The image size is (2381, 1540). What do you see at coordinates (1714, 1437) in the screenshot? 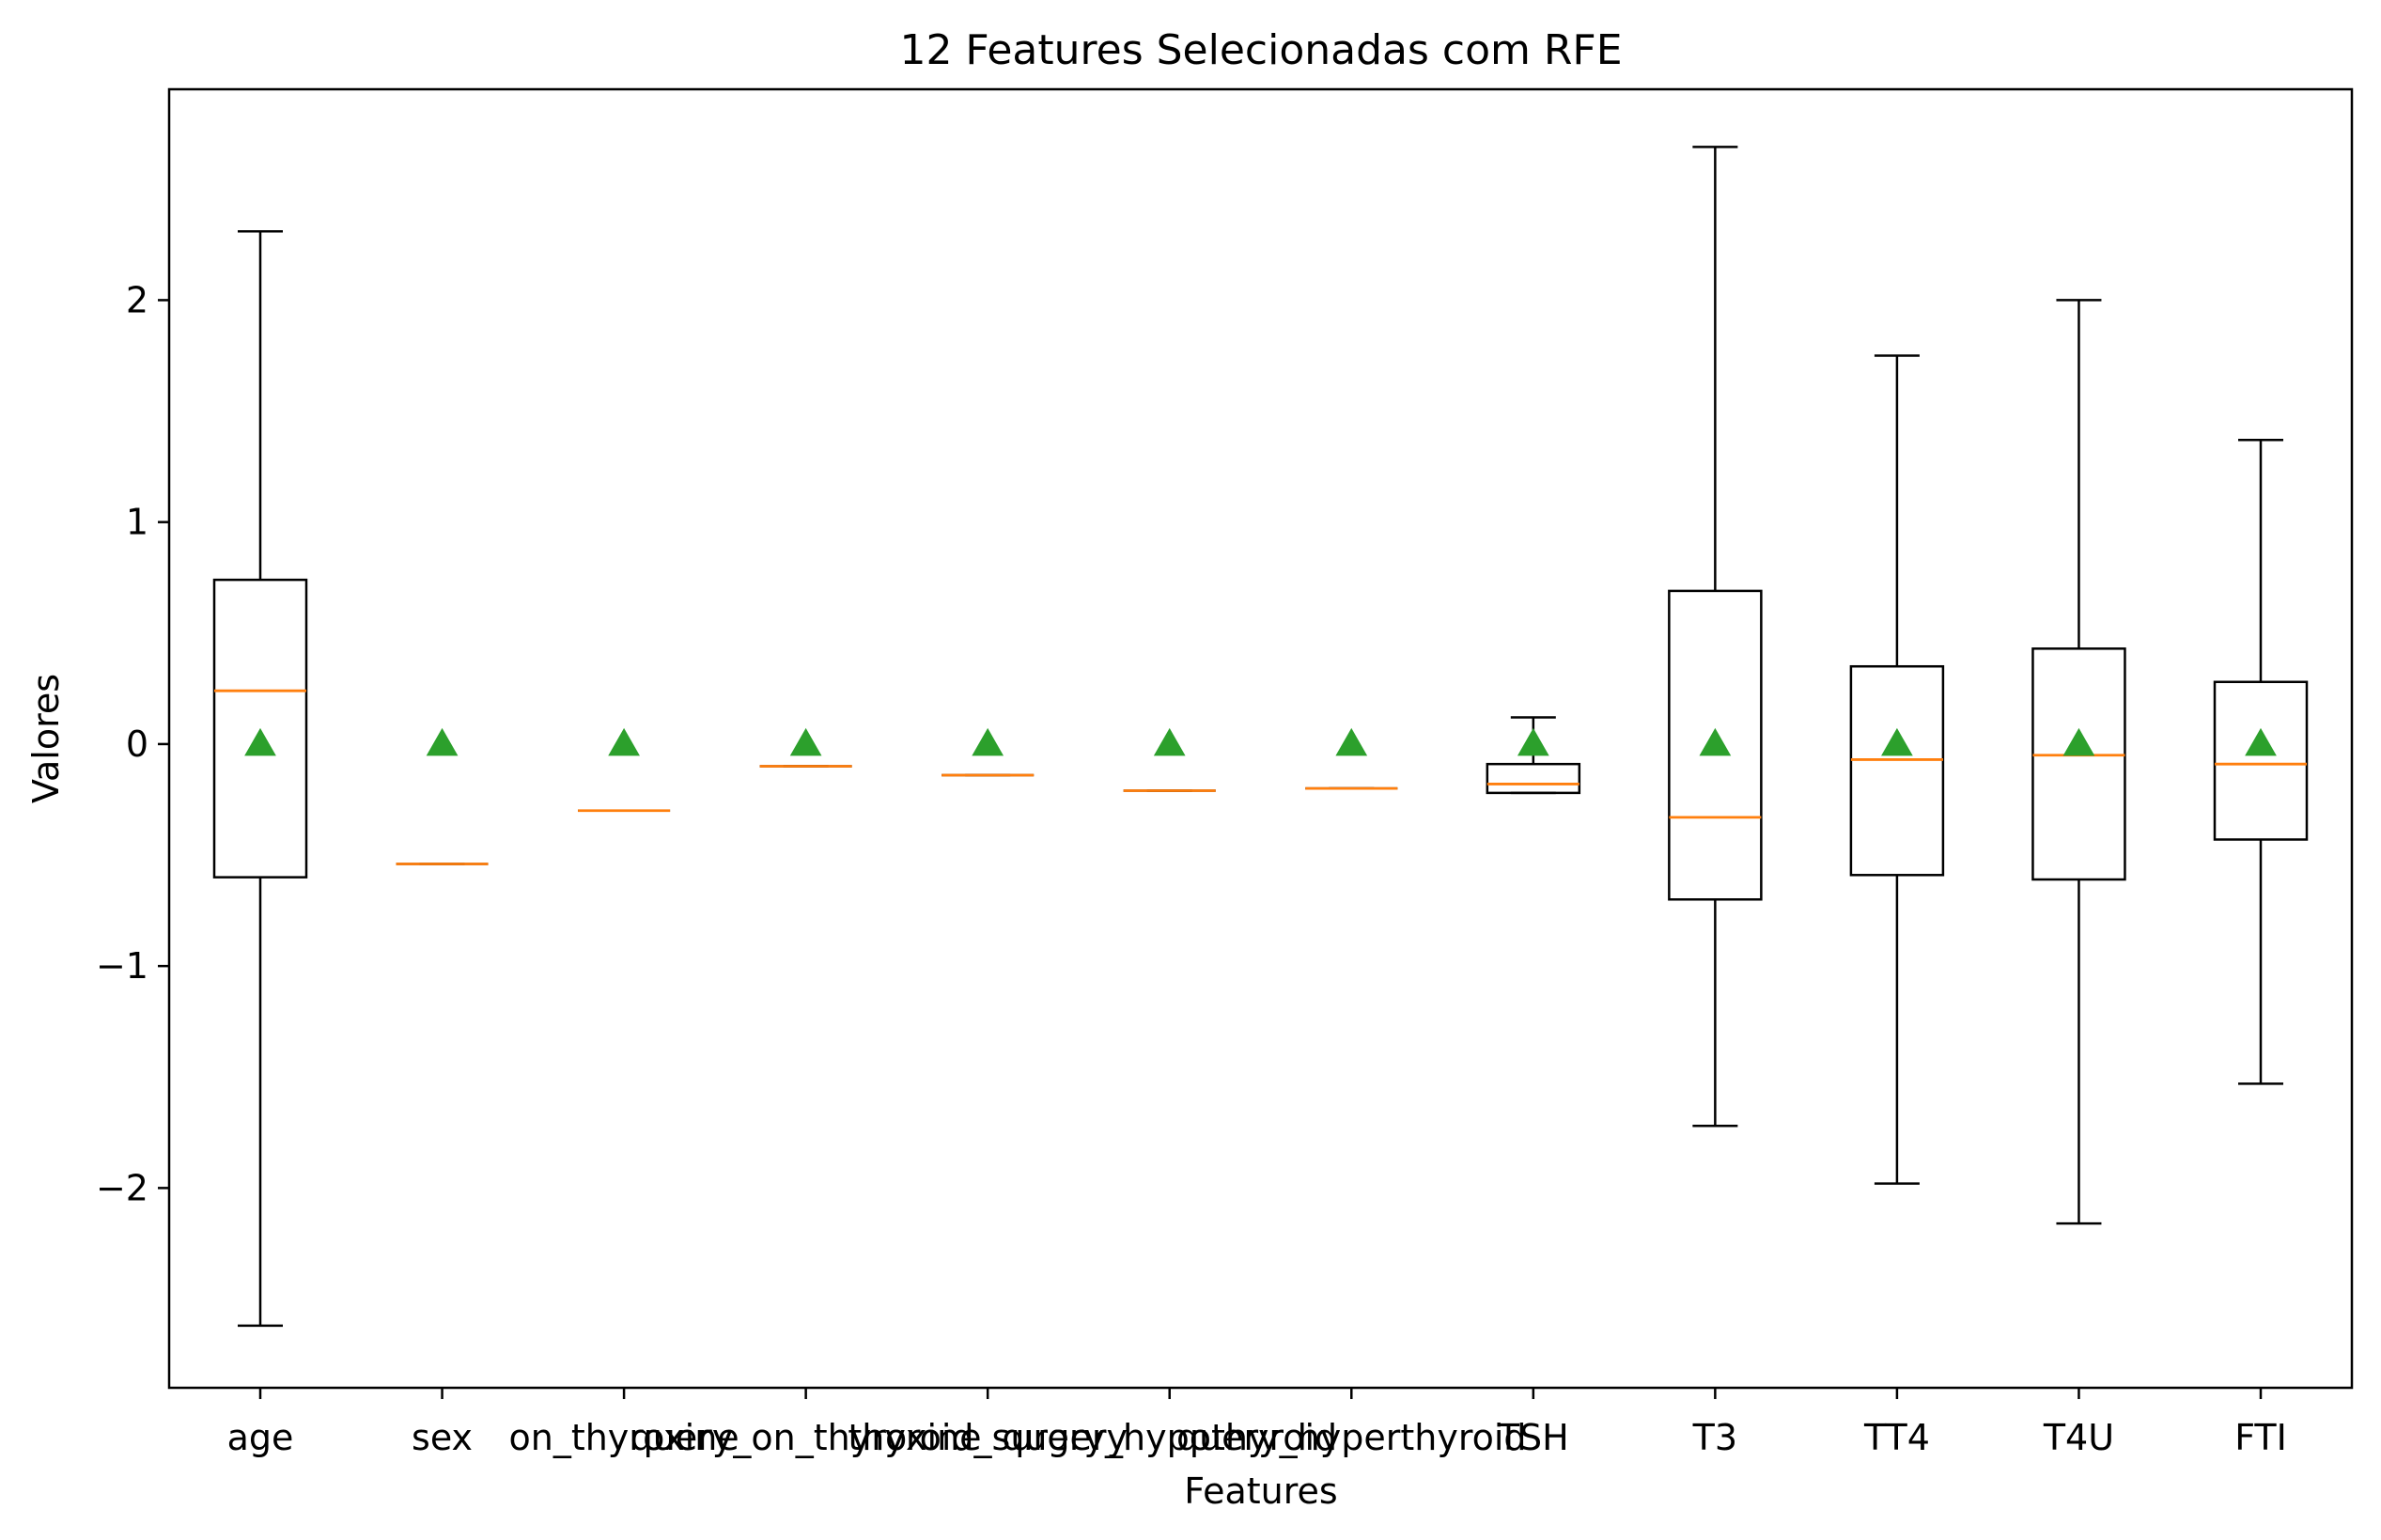
I see `x-tick-label: T3` at bounding box center [1714, 1437].